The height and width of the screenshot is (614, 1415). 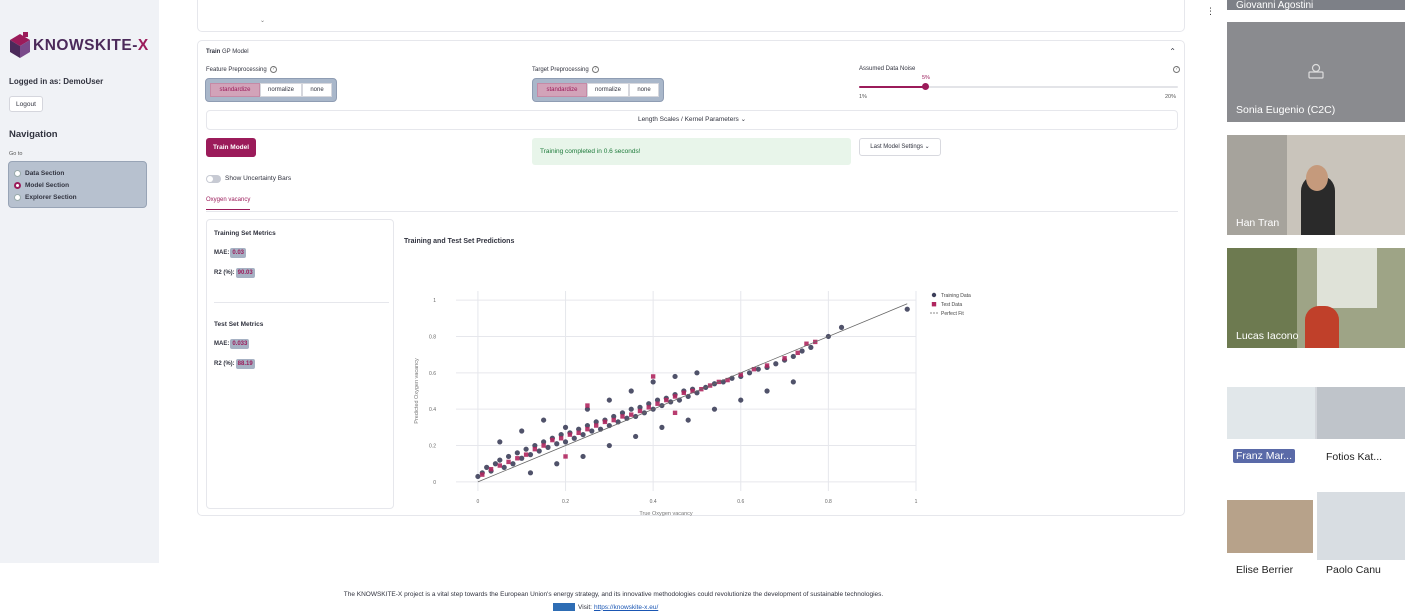 What do you see at coordinates (1316, 538) in the screenshot?
I see `participant-tile: Elise Berrier Paolo Canu` at bounding box center [1316, 538].